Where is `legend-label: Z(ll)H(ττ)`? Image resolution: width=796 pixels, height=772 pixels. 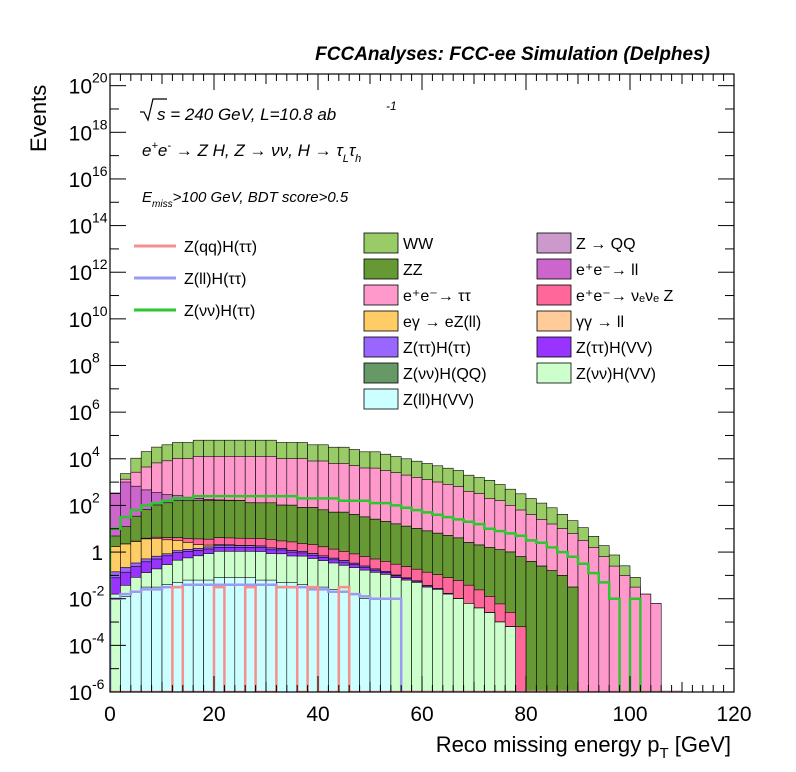 legend-label: Z(ll)H(ττ) is located at coordinates (215, 279).